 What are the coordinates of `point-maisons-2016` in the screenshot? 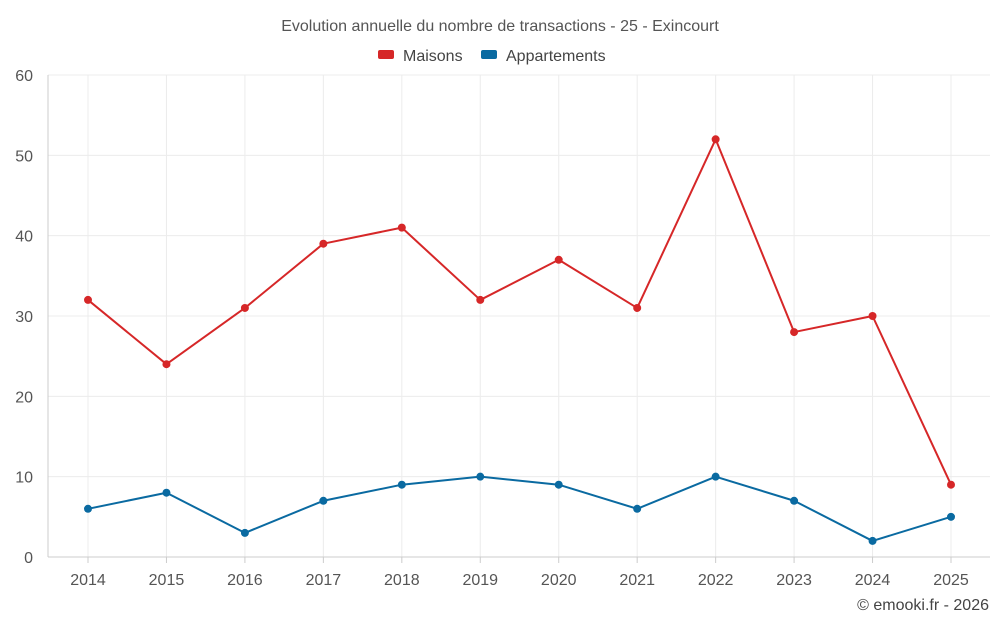 It's located at (244, 307).